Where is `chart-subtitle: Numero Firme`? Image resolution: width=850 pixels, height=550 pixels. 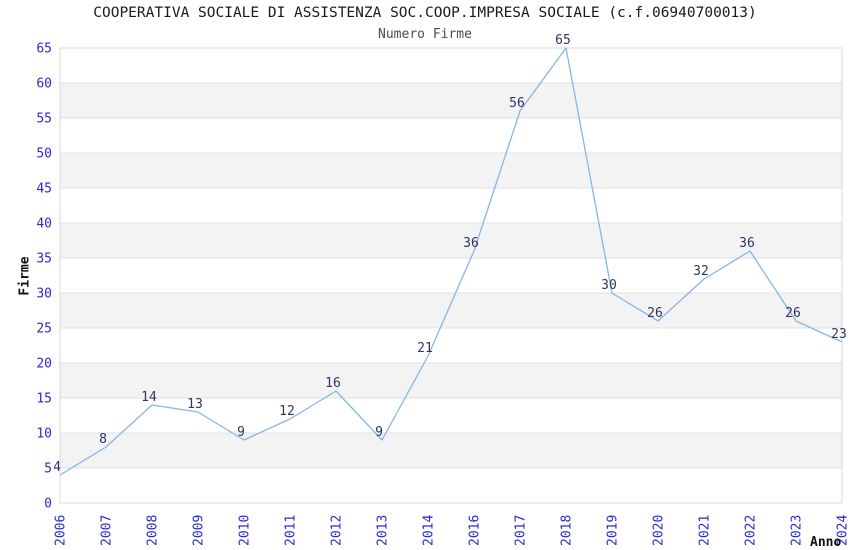
chart-subtitle: Numero Firme is located at coordinates (425, 34).